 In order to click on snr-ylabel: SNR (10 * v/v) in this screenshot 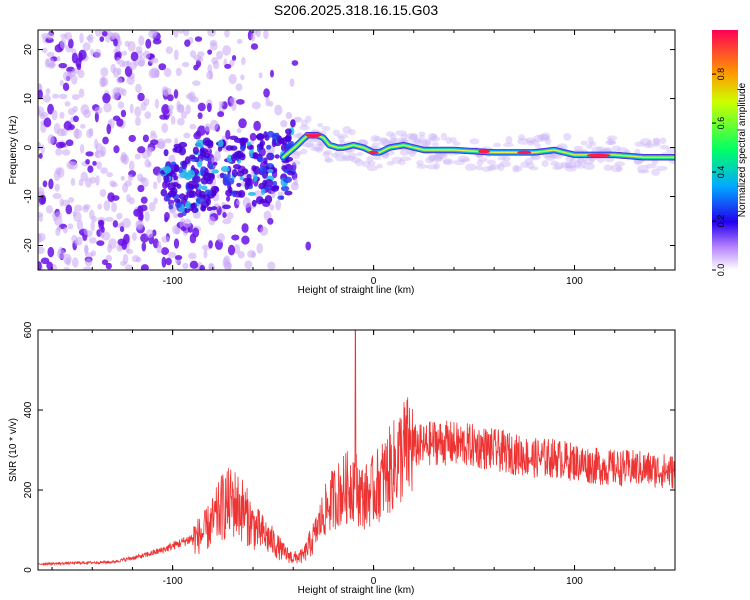, I will do `click(13, 450)`.